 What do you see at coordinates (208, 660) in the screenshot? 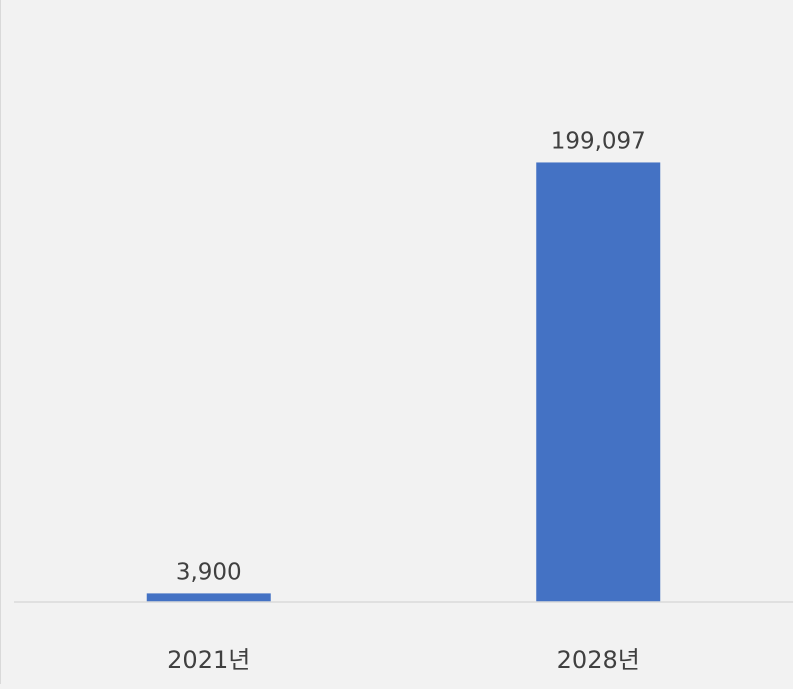
I see `x-tick-label-0: 2021년` at bounding box center [208, 660].